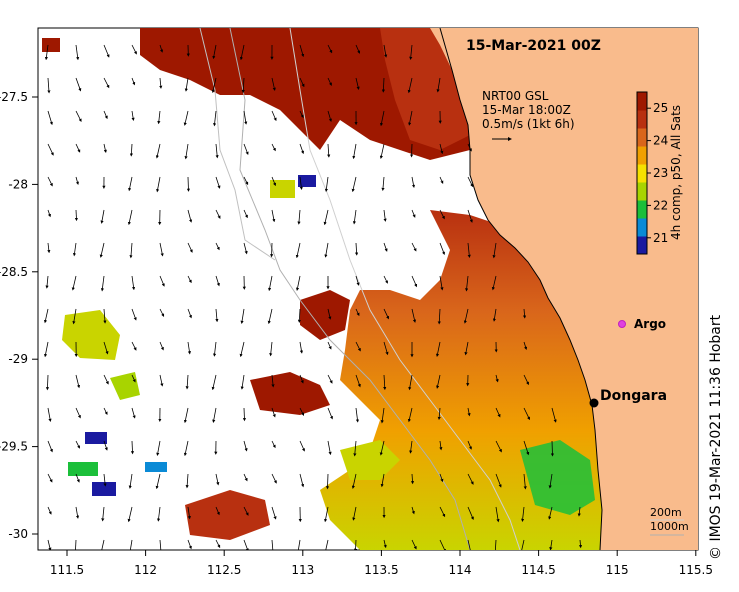 This screenshot has height=592, width=739. Describe the element at coordinates (381, 563) in the screenshot. I see `longitude-axis: 111.5 112 112.5 113 113.5 114 114.5 115 115.5` at that location.